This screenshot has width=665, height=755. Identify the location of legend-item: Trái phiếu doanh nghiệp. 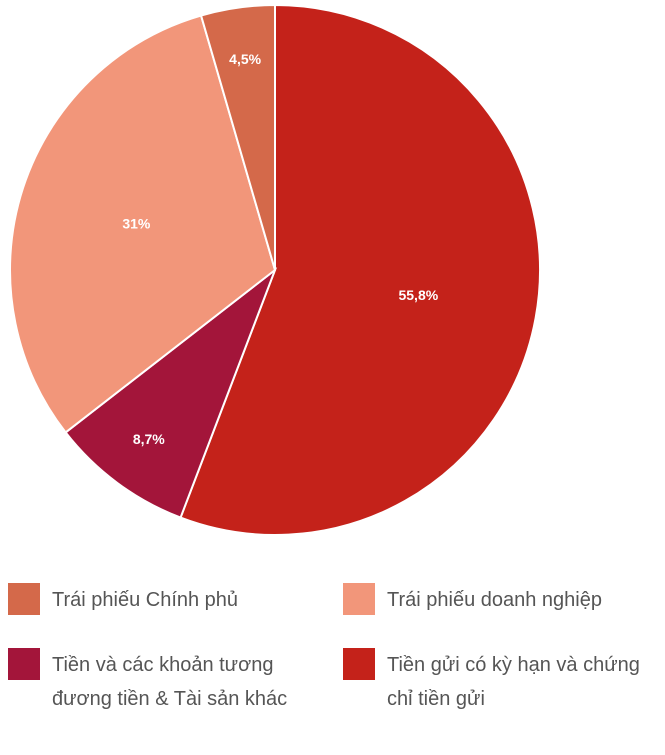
(504, 600).